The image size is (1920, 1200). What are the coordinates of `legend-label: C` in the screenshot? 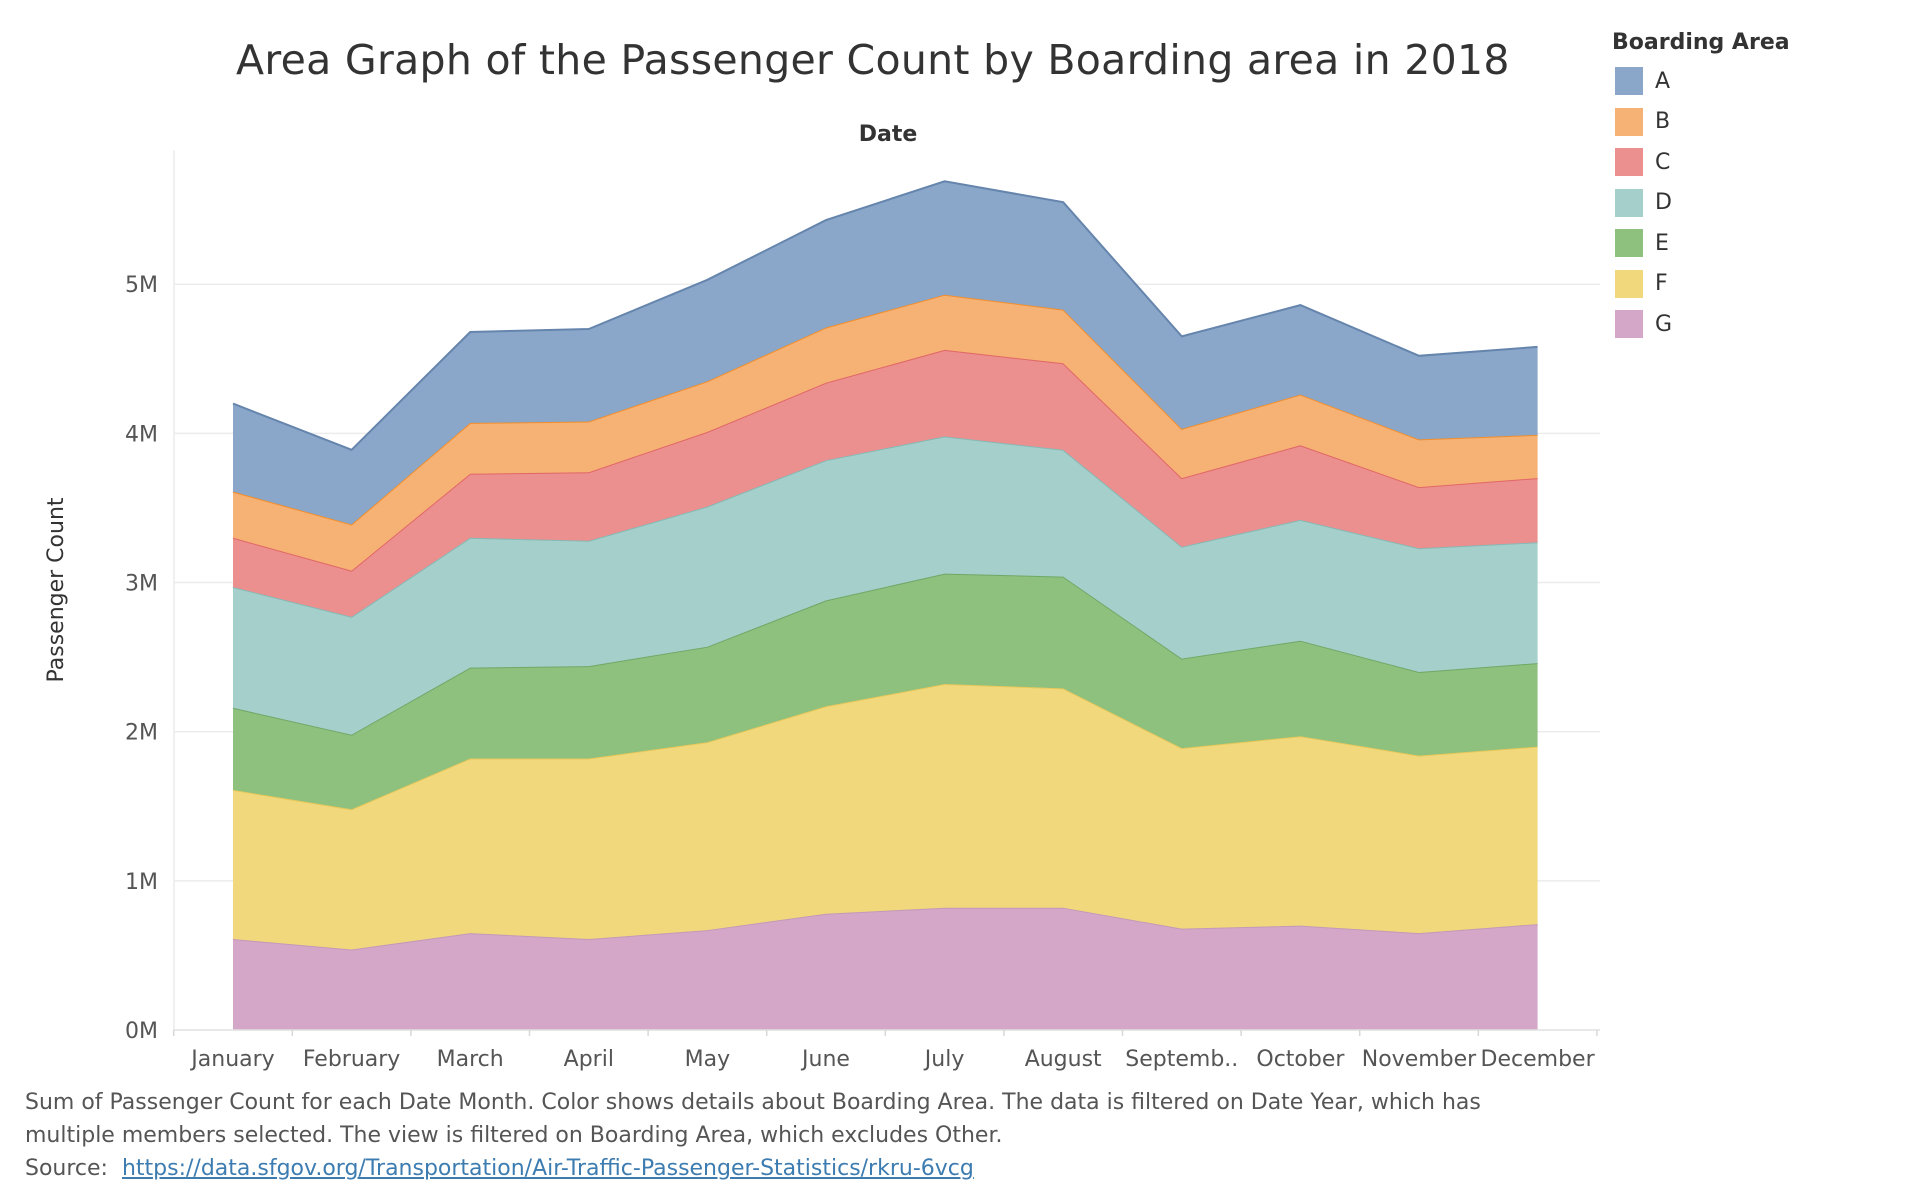 It's located at (1663, 162).